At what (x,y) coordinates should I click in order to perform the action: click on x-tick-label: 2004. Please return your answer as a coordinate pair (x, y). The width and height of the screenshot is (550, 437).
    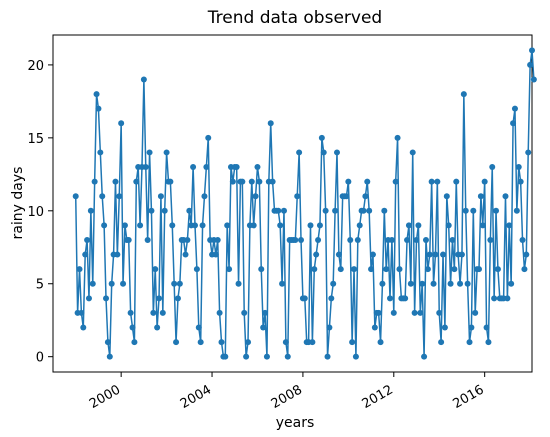
    Looking at the image, I should click on (196, 397).